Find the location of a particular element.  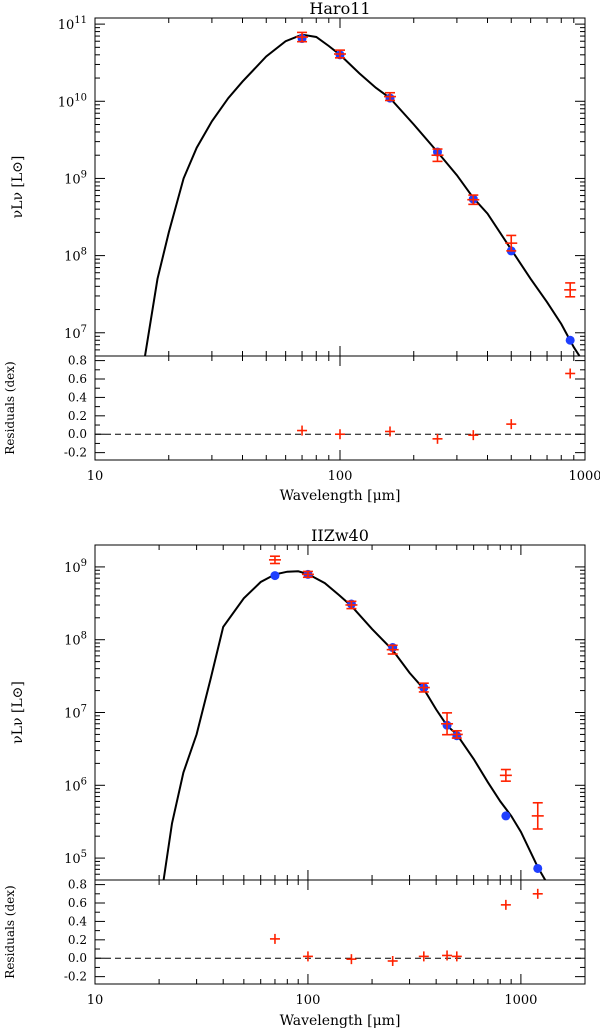

y-tick-label: 10¹⁰ is located at coordinates (72, 101).